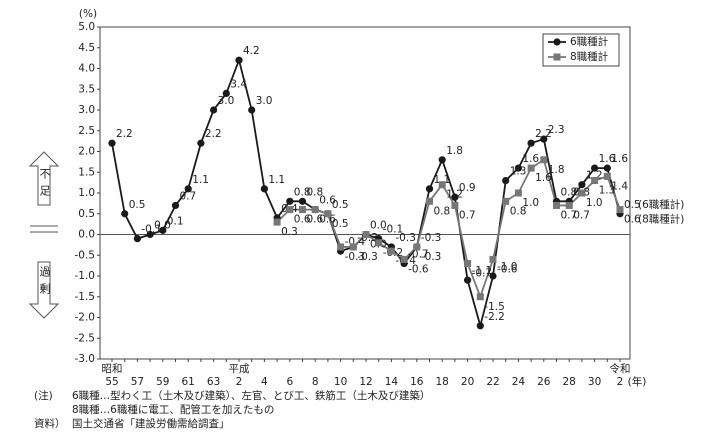  I want to click on y-tick-label: 4.5, so click(86, 48).